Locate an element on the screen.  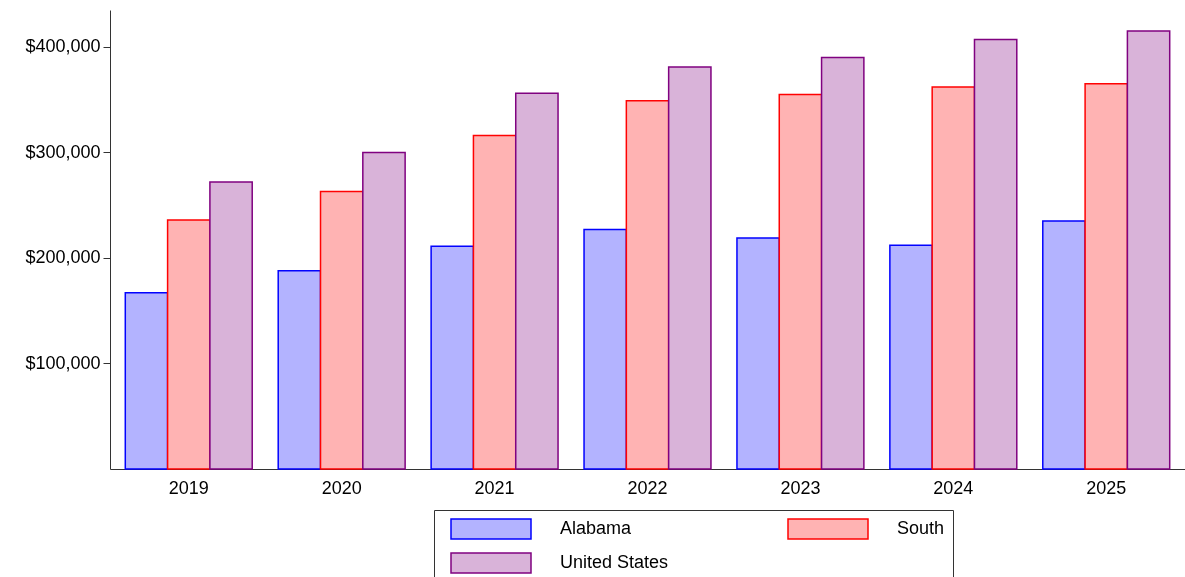
legend-label: South is located at coordinates (921, 528).